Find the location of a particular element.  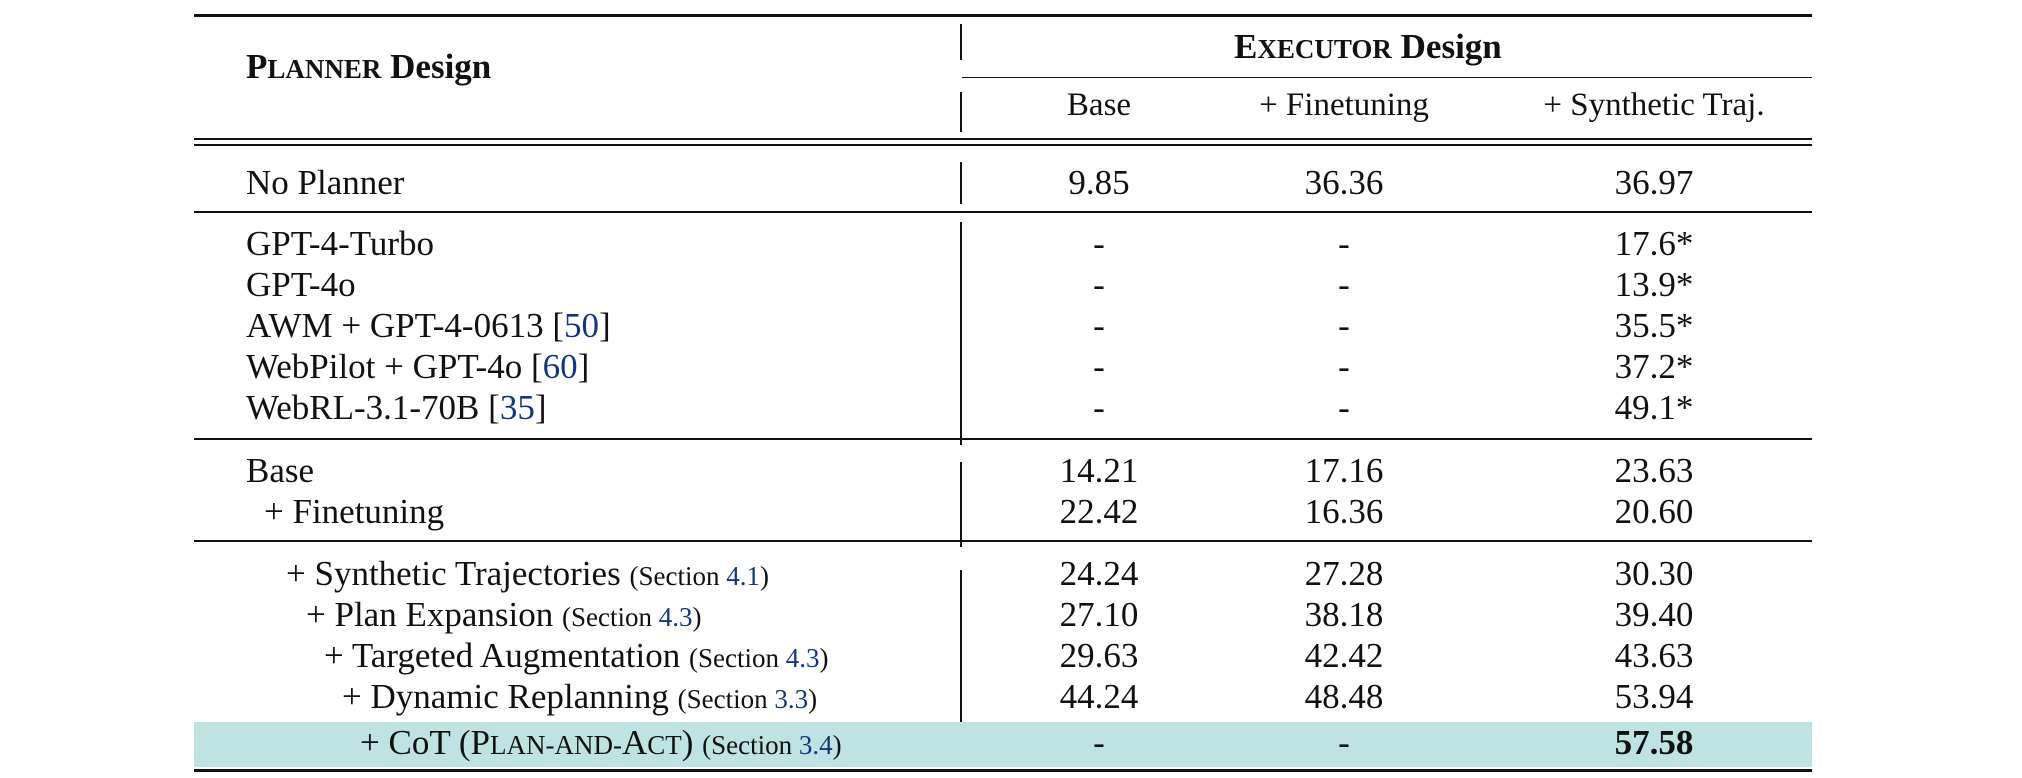

planner-design-heading: PLANNER Design is located at coordinates (369, 66).